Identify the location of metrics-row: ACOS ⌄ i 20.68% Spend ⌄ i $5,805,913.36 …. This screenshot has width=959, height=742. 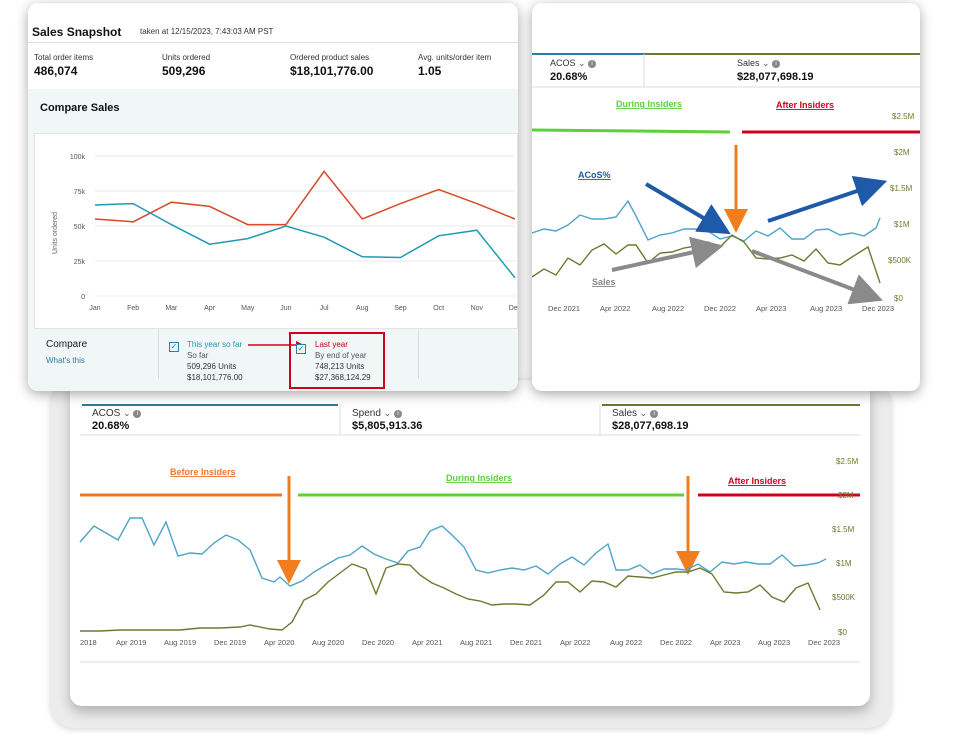
(470, 419).